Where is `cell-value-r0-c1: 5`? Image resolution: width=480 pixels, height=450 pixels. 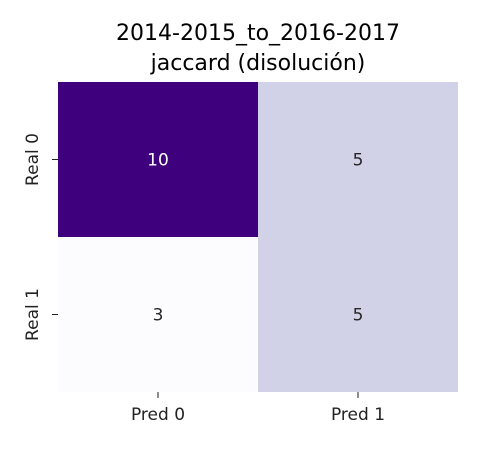
cell-value-r0-c1: 5 is located at coordinates (358, 161).